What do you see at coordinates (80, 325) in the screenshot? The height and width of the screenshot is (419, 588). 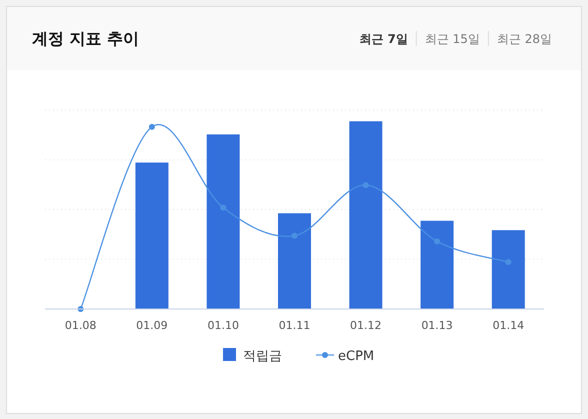 I see `x-tick-label: 01.08` at bounding box center [80, 325].